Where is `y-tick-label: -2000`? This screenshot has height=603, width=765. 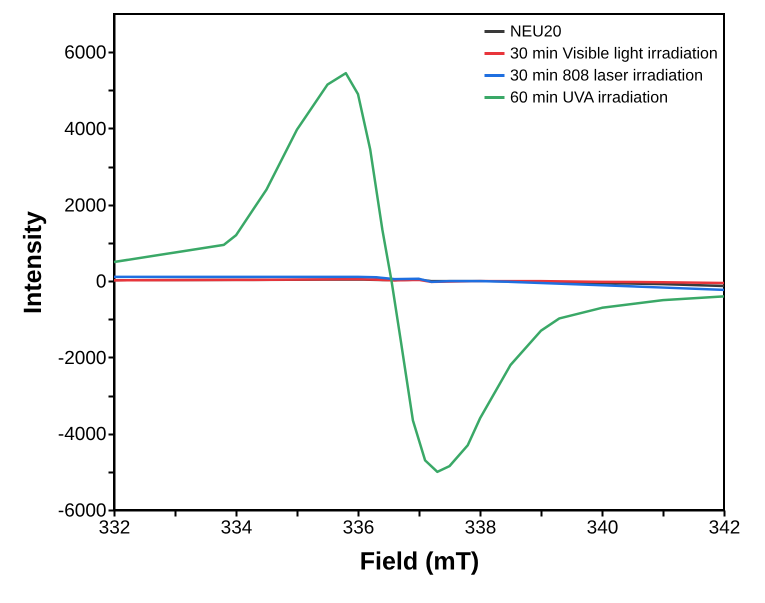 y-tick-label: -2000 is located at coordinates (82, 358).